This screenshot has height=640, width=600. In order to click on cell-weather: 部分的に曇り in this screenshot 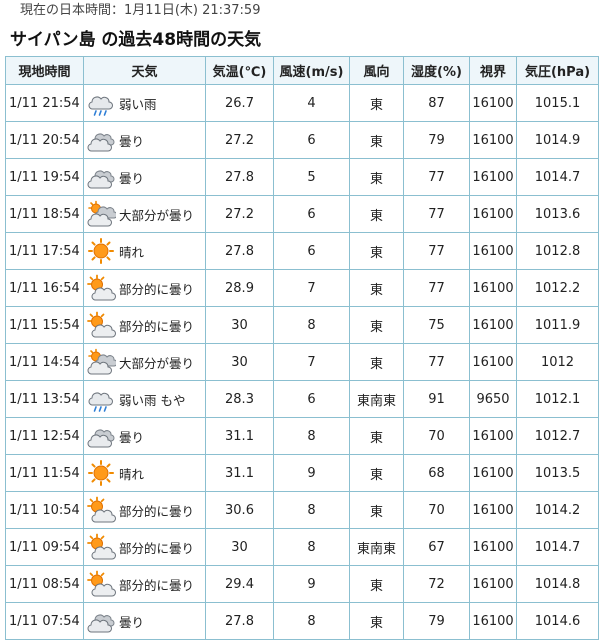, I will do `click(144, 288)`.